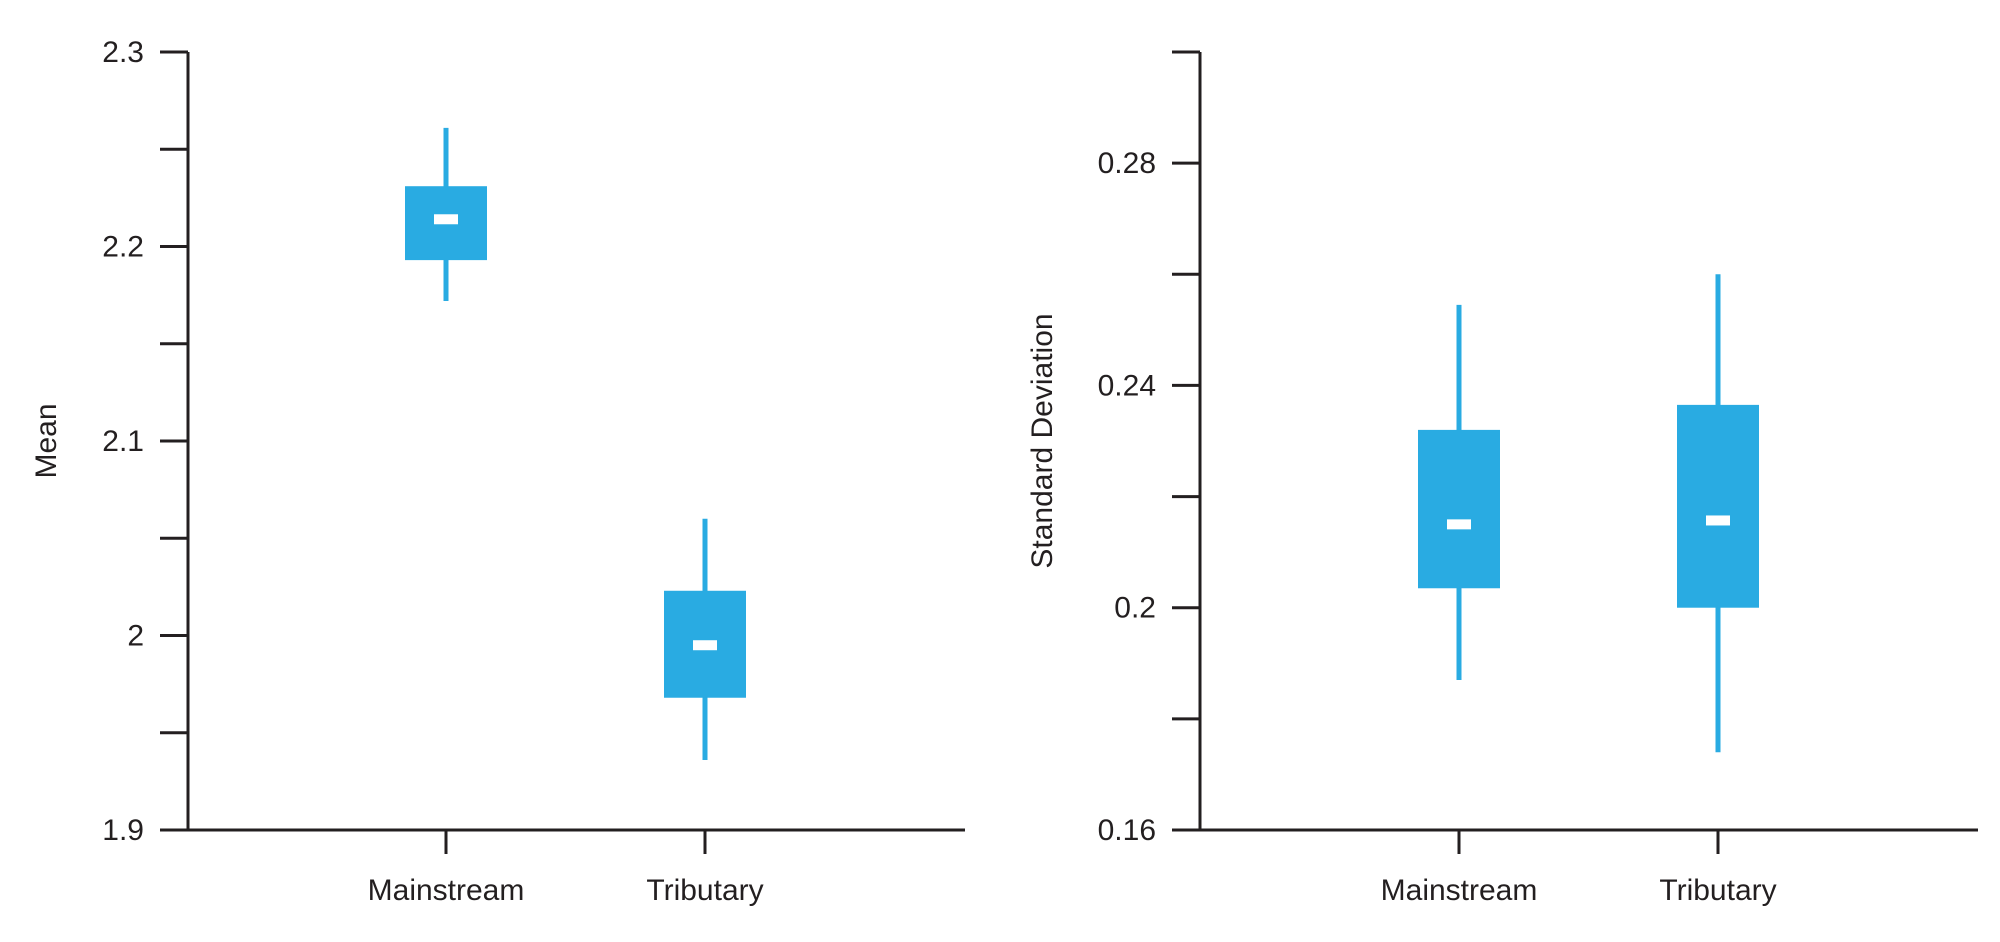 This screenshot has width=2000, height=942. What do you see at coordinates (123, 247) in the screenshot?
I see `mean-y-tick-label: 2.2` at bounding box center [123, 247].